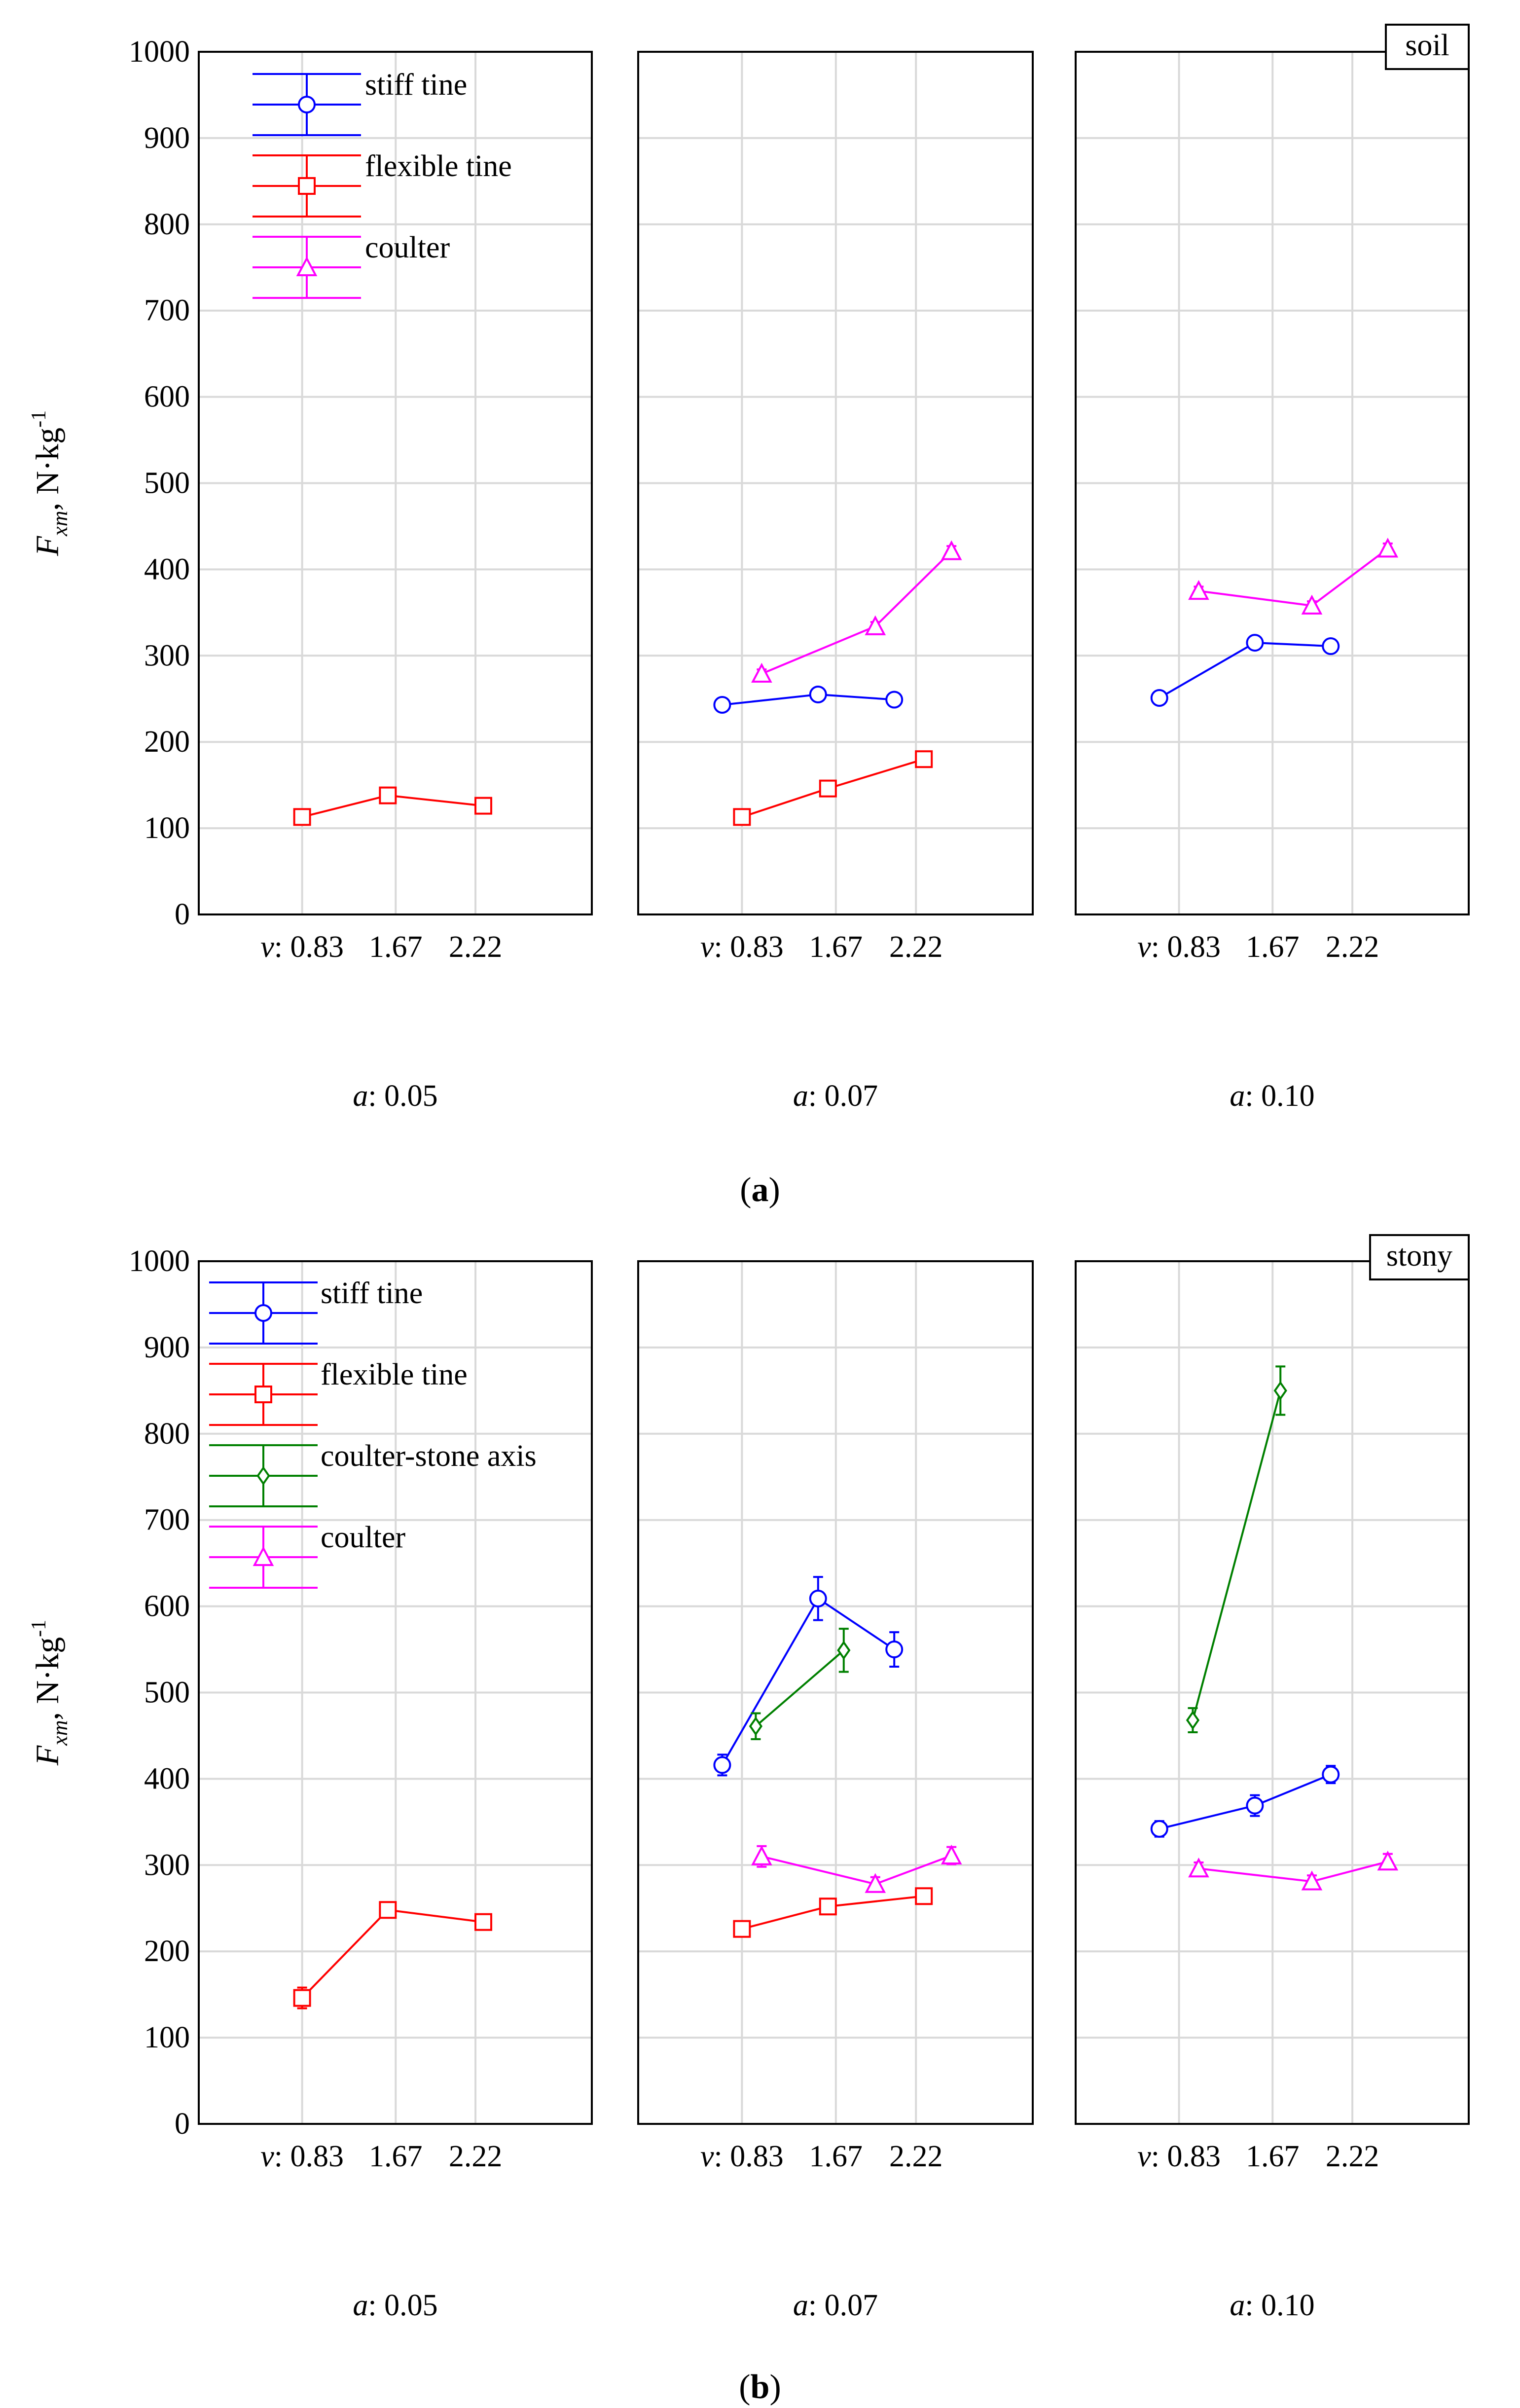 The height and width of the screenshot is (2408, 1520). What do you see at coordinates (856, 1868) in the screenshot?
I see `series-coulter` at bounding box center [856, 1868].